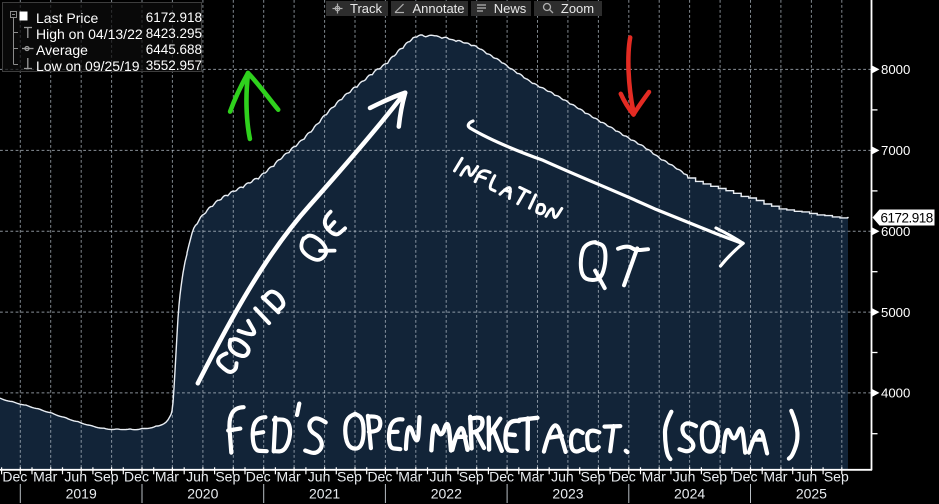  What do you see at coordinates (689, 494) in the screenshot?
I see `svg-text: 2024` at bounding box center [689, 494].